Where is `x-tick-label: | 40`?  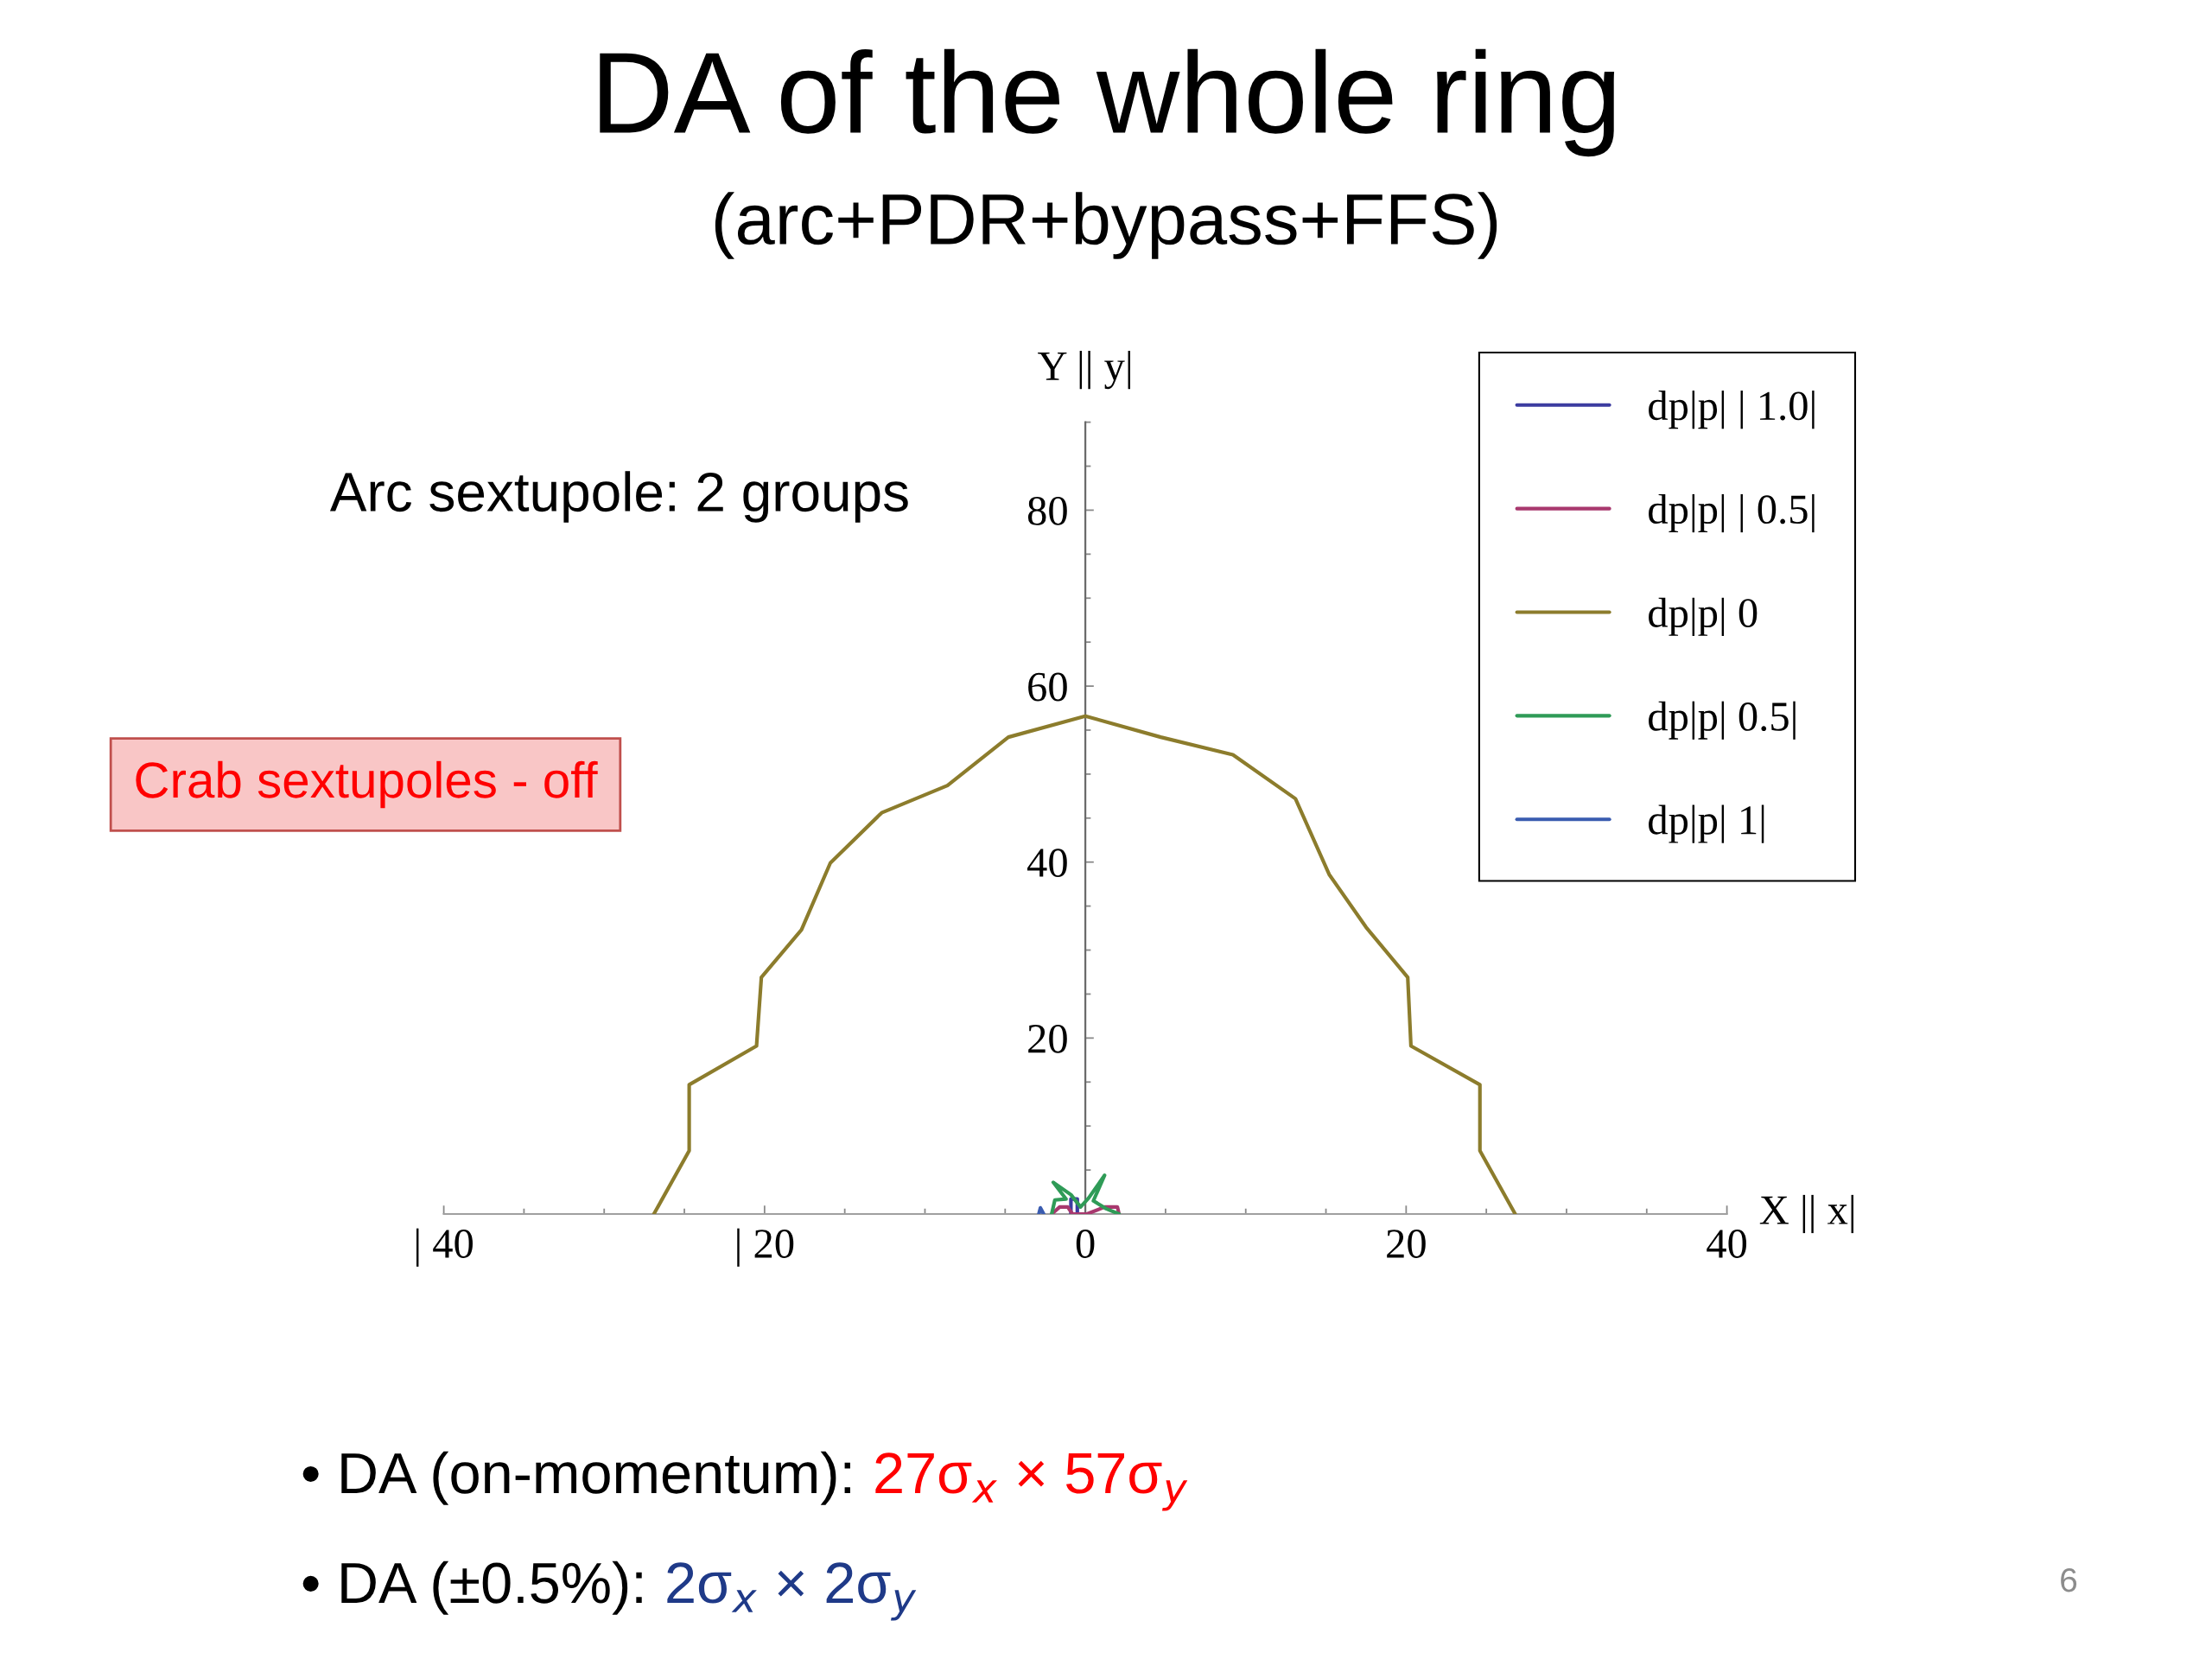
x-tick-label: | 40 is located at coordinates (444, 1247).